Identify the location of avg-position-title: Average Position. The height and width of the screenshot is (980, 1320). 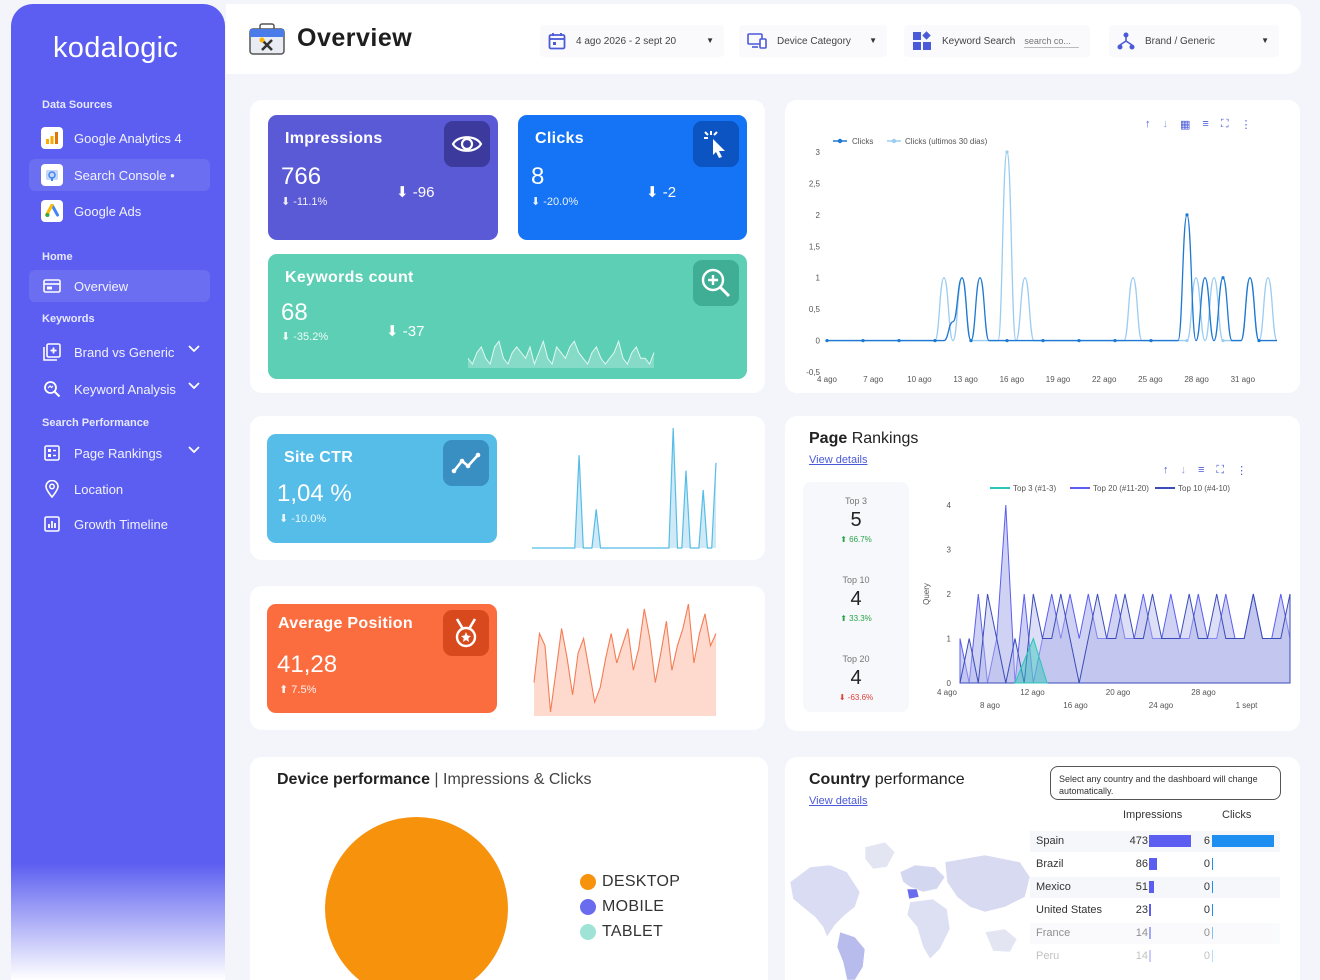
(345, 623).